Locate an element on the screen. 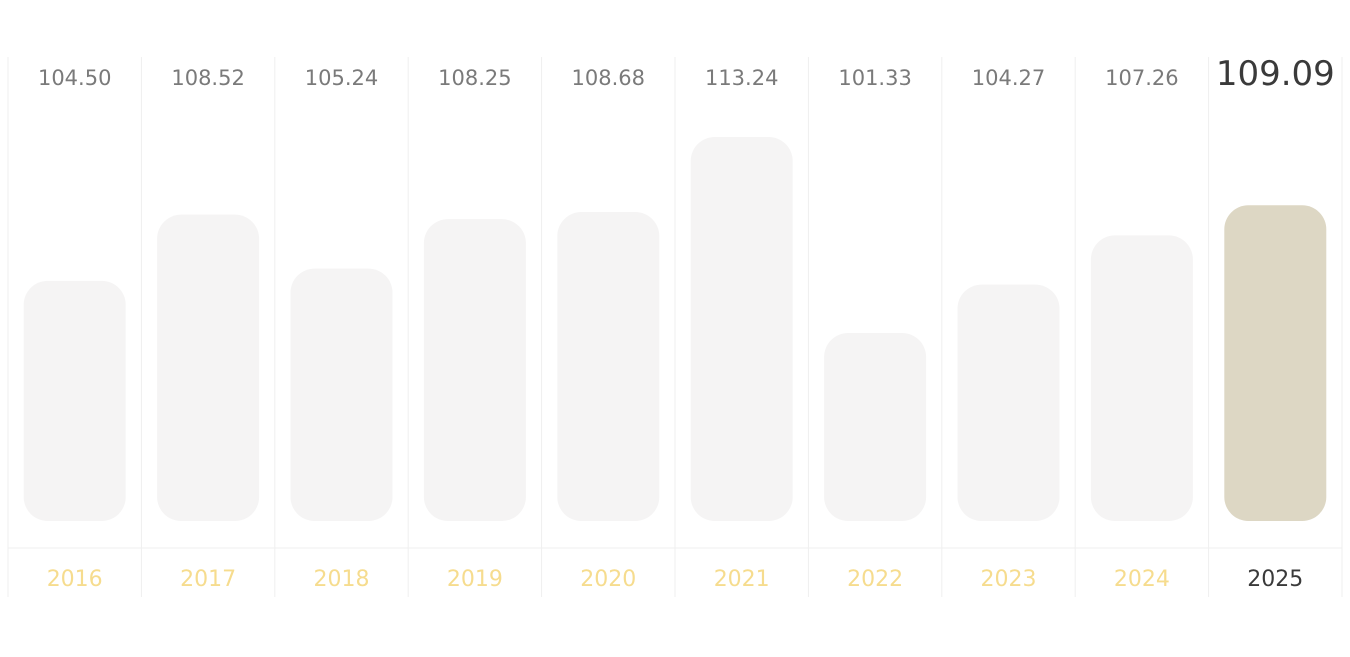 Image resolution: width=1350 pixels, height=657 pixels. bar-2022 is located at coordinates (875, 427).